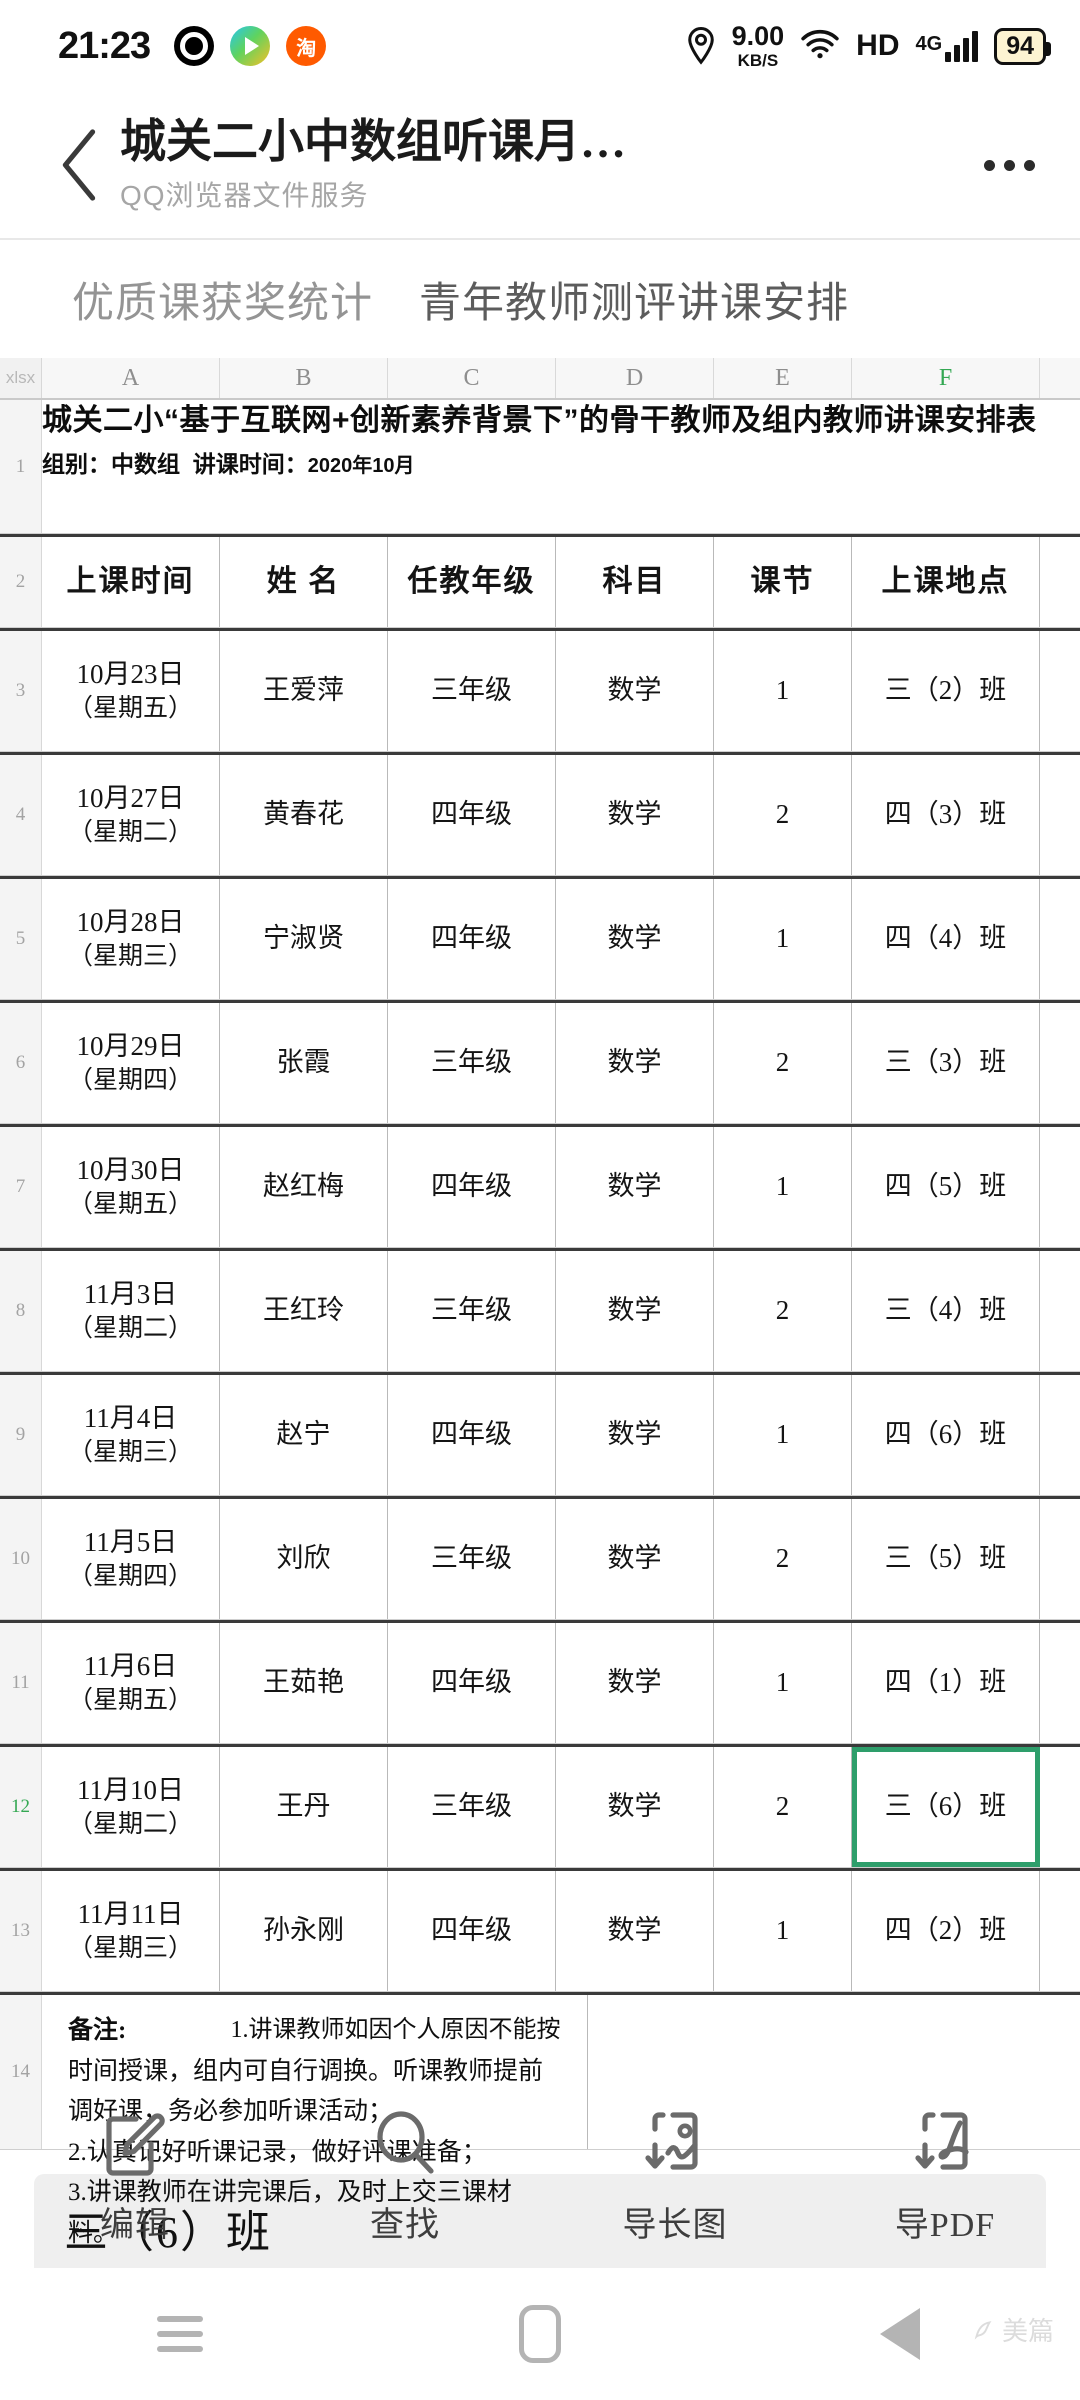  Describe the element at coordinates (472, 1311) in the screenshot. I see `cell-C8: 三年级` at that location.